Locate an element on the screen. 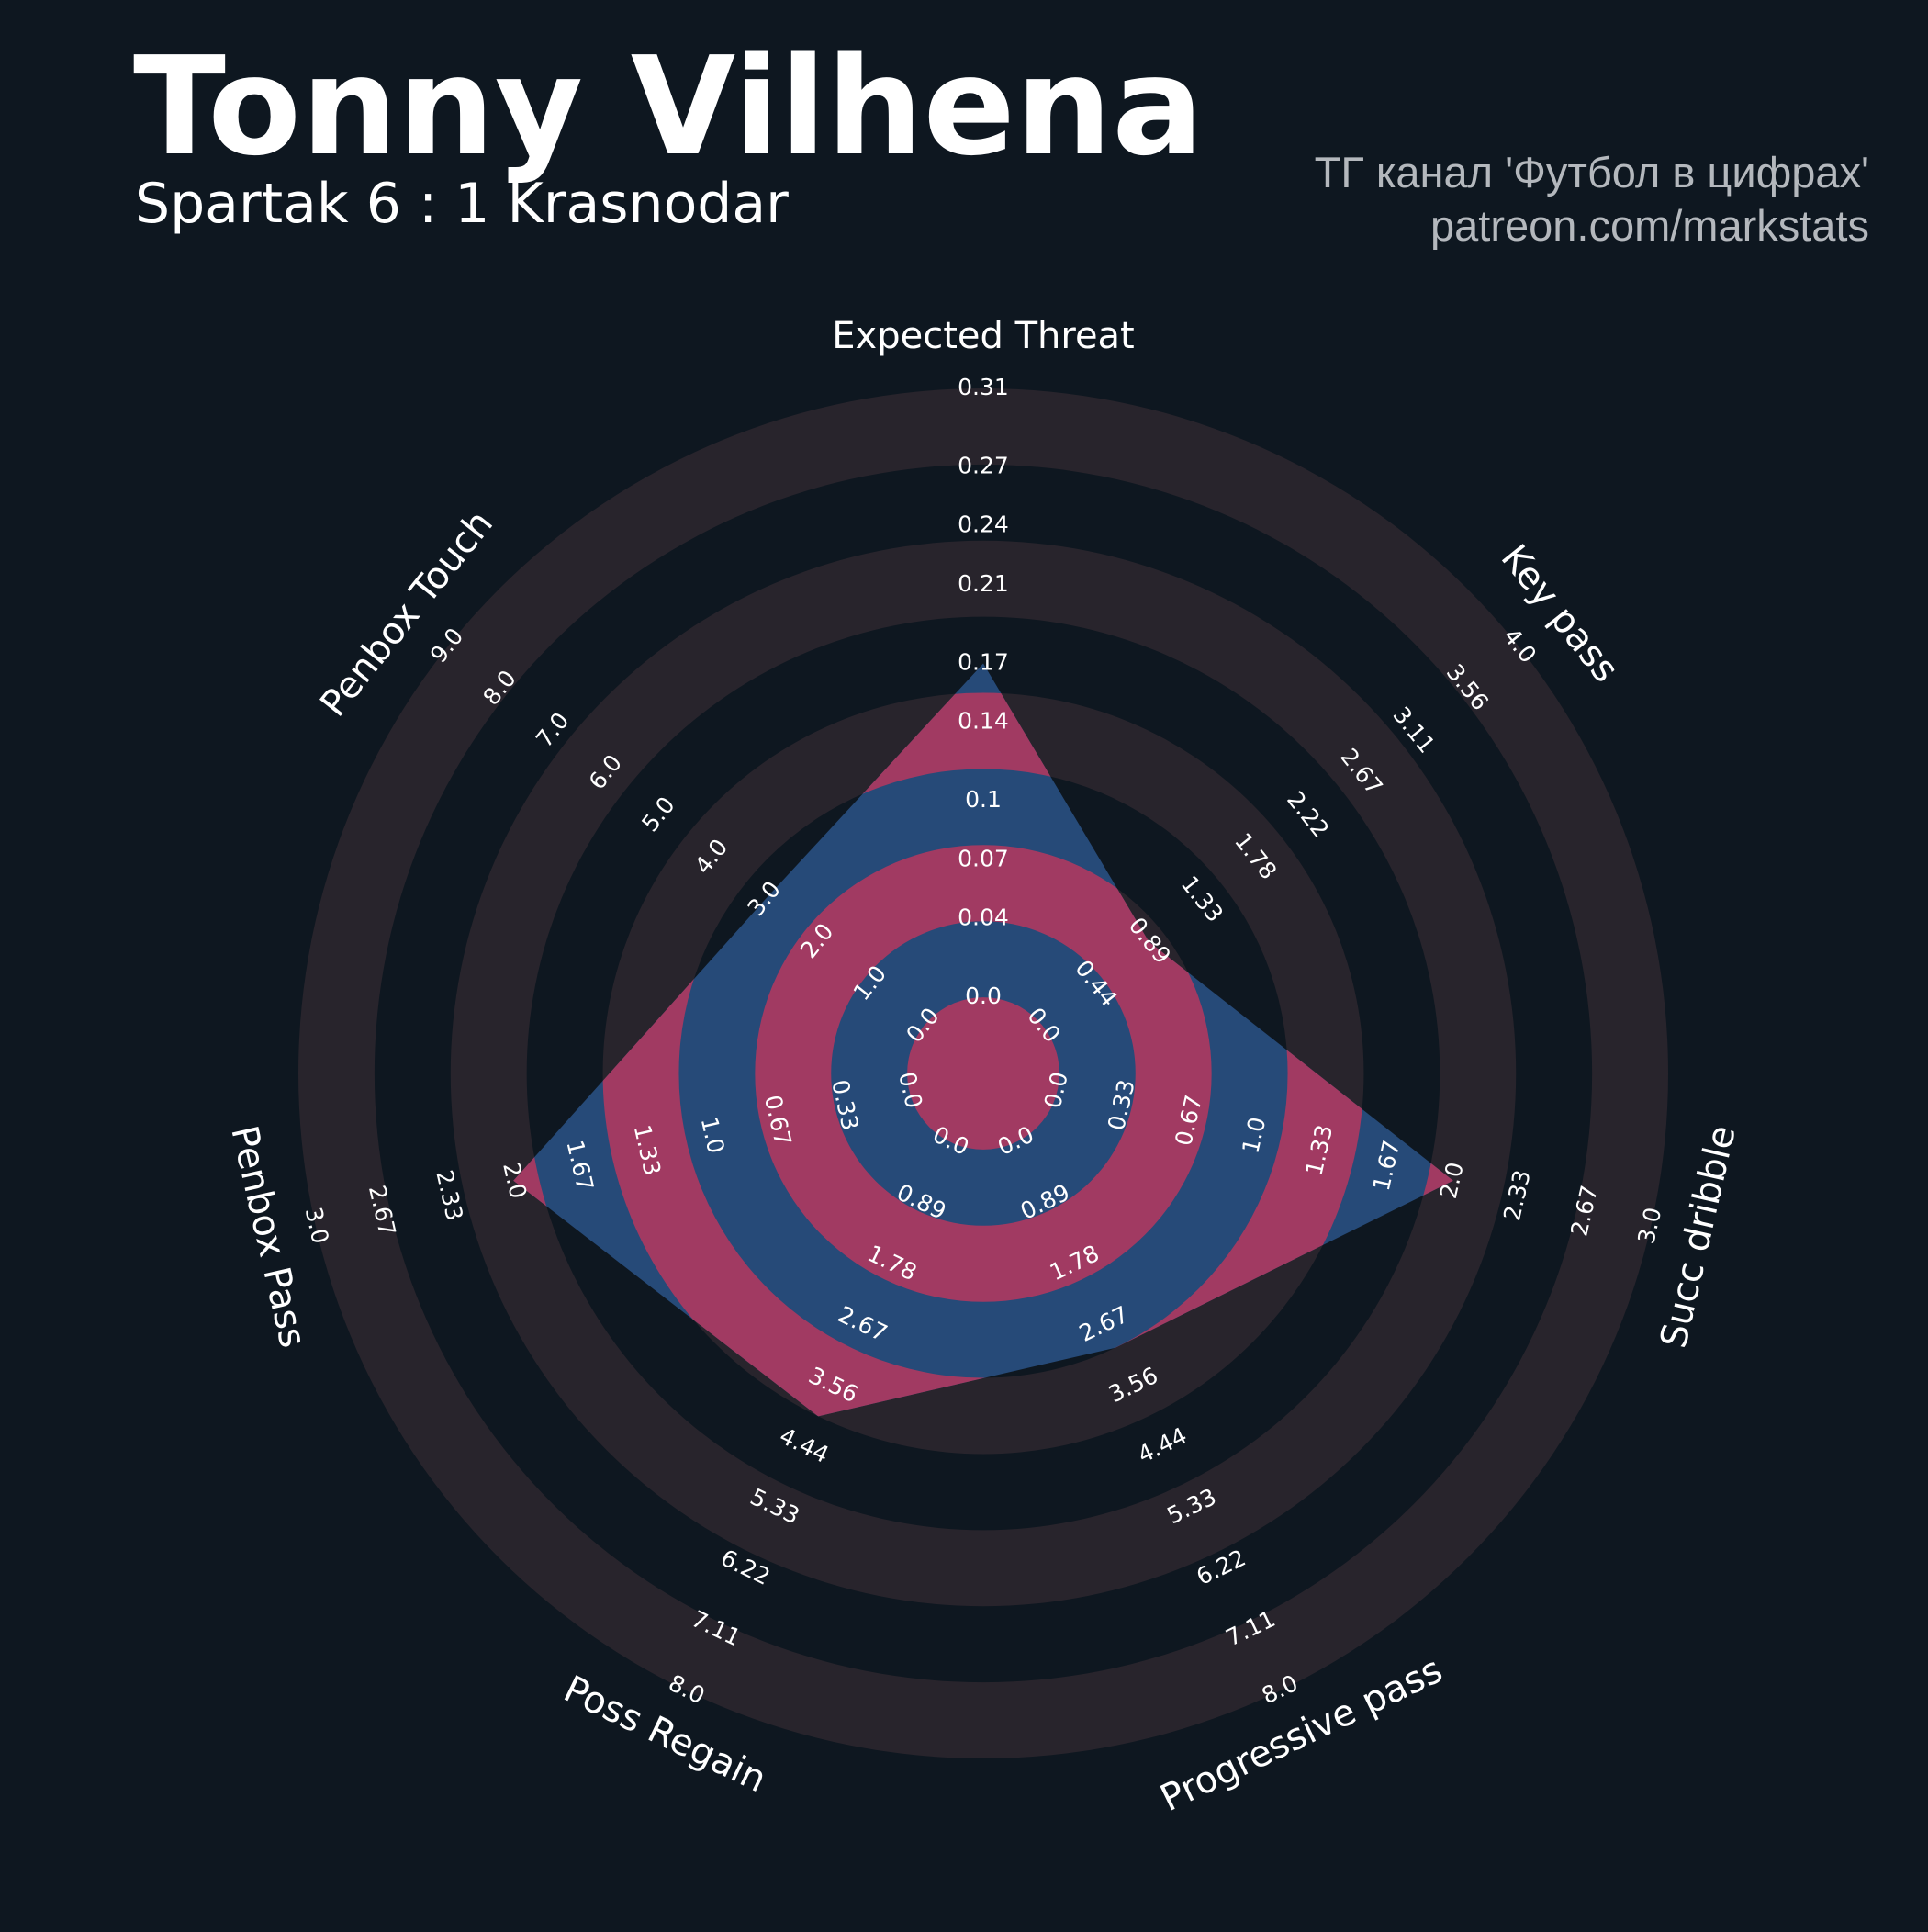 This screenshot has width=1928, height=1932. range-label: 0.04 is located at coordinates (983, 917).